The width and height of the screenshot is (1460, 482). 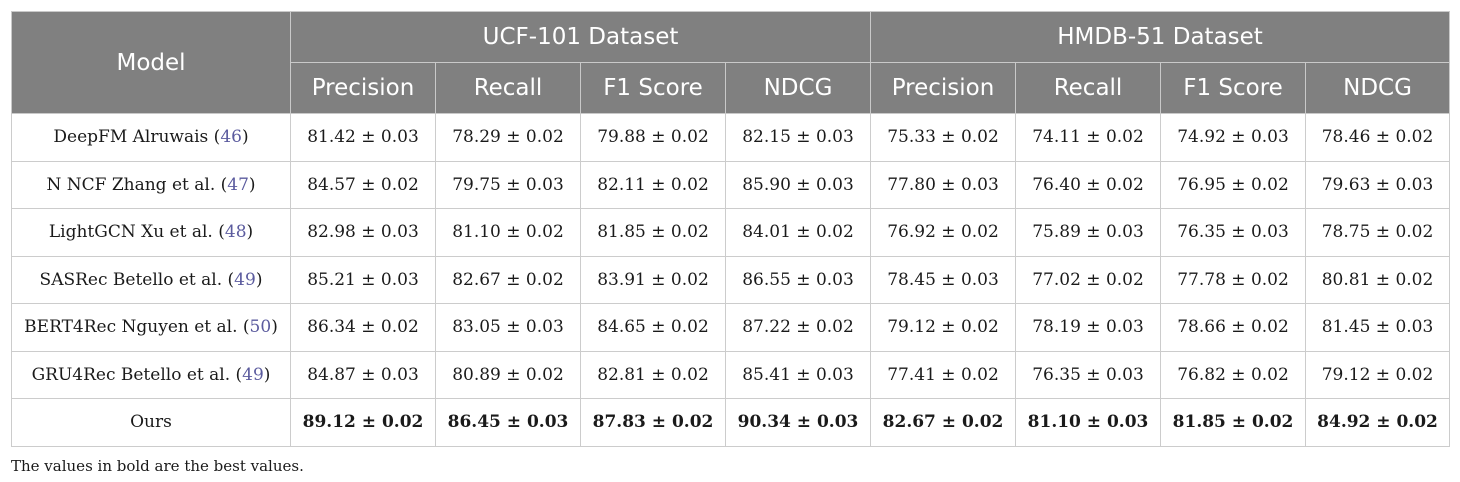 I want to click on metric-value-cell: 76.82 ± 0.02, so click(x=1233, y=374).